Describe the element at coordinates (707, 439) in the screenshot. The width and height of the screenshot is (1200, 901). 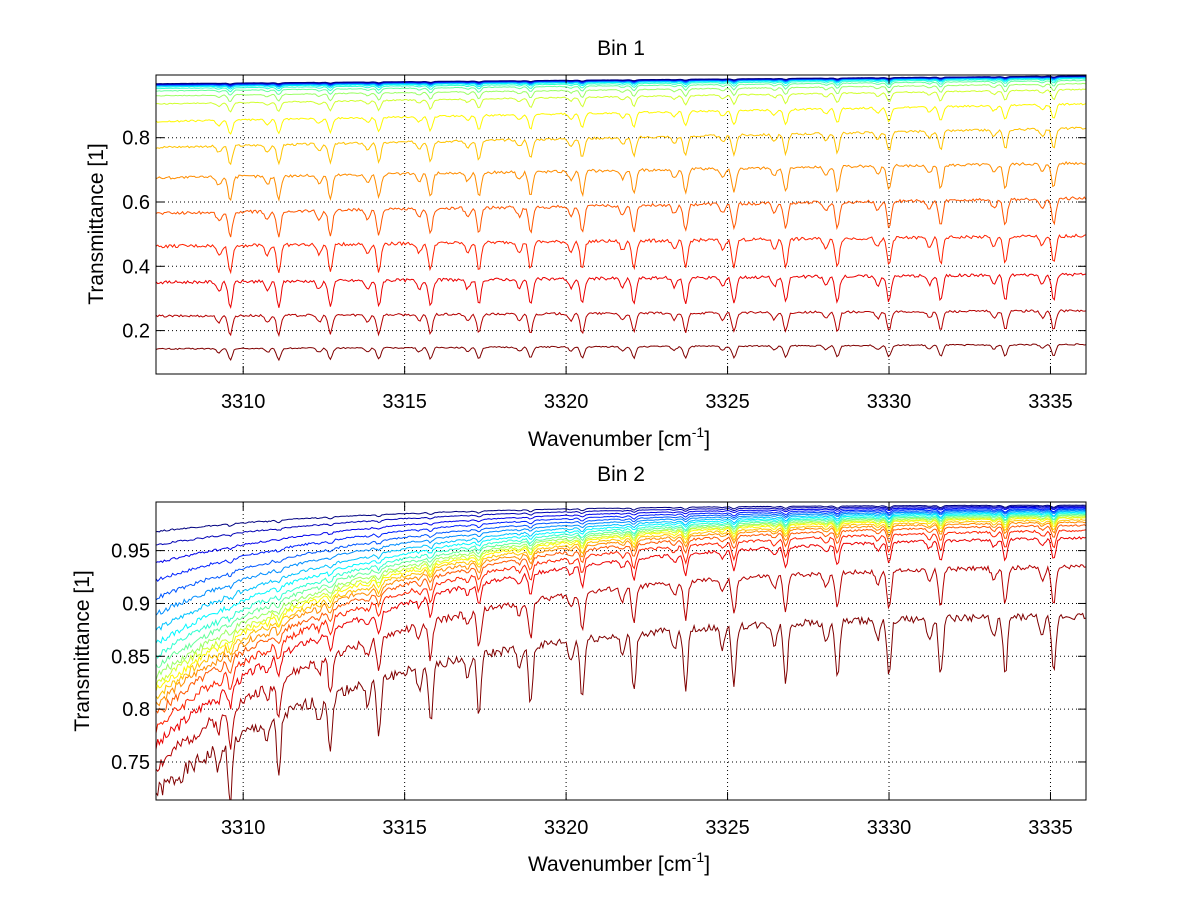
I see `bin-1-xlabel-end: ]` at that location.